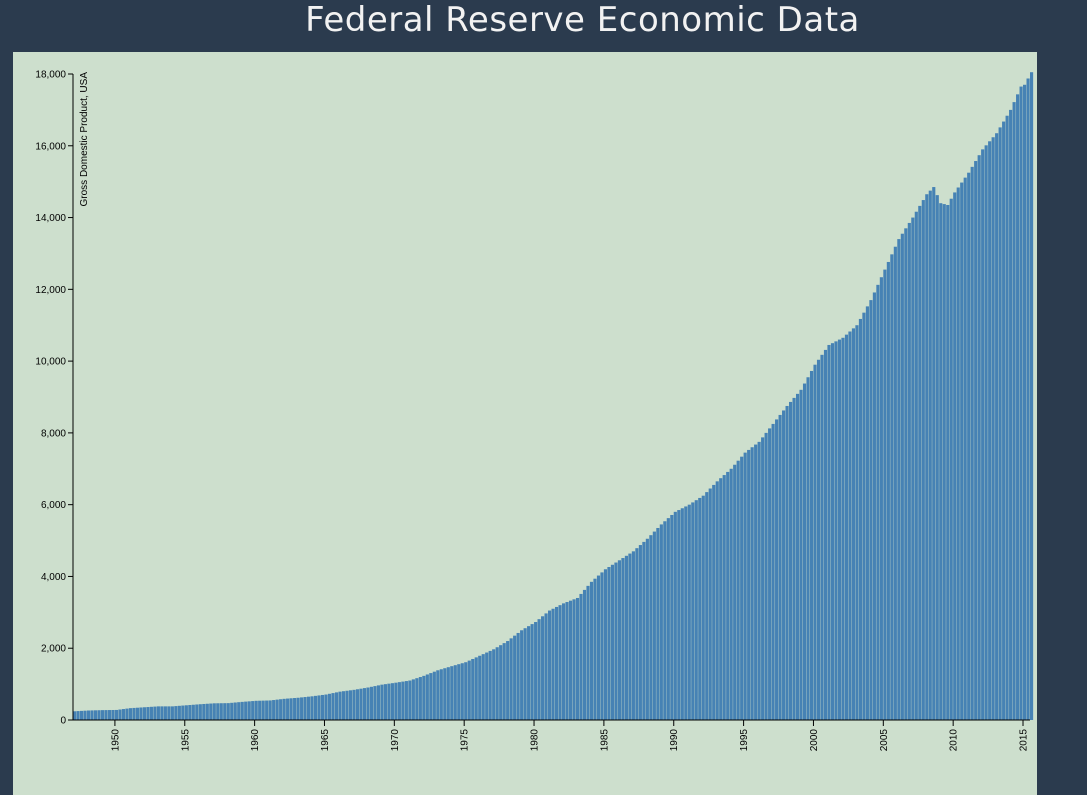  What do you see at coordinates (465, 740) in the screenshot?
I see `x-tick-label: 1975` at bounding box center [465, 740].